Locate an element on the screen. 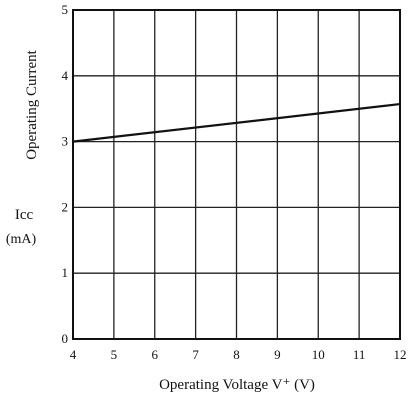 The height and width of the screenshot is (400, 410). series-line is located at coordinates (236, 123).